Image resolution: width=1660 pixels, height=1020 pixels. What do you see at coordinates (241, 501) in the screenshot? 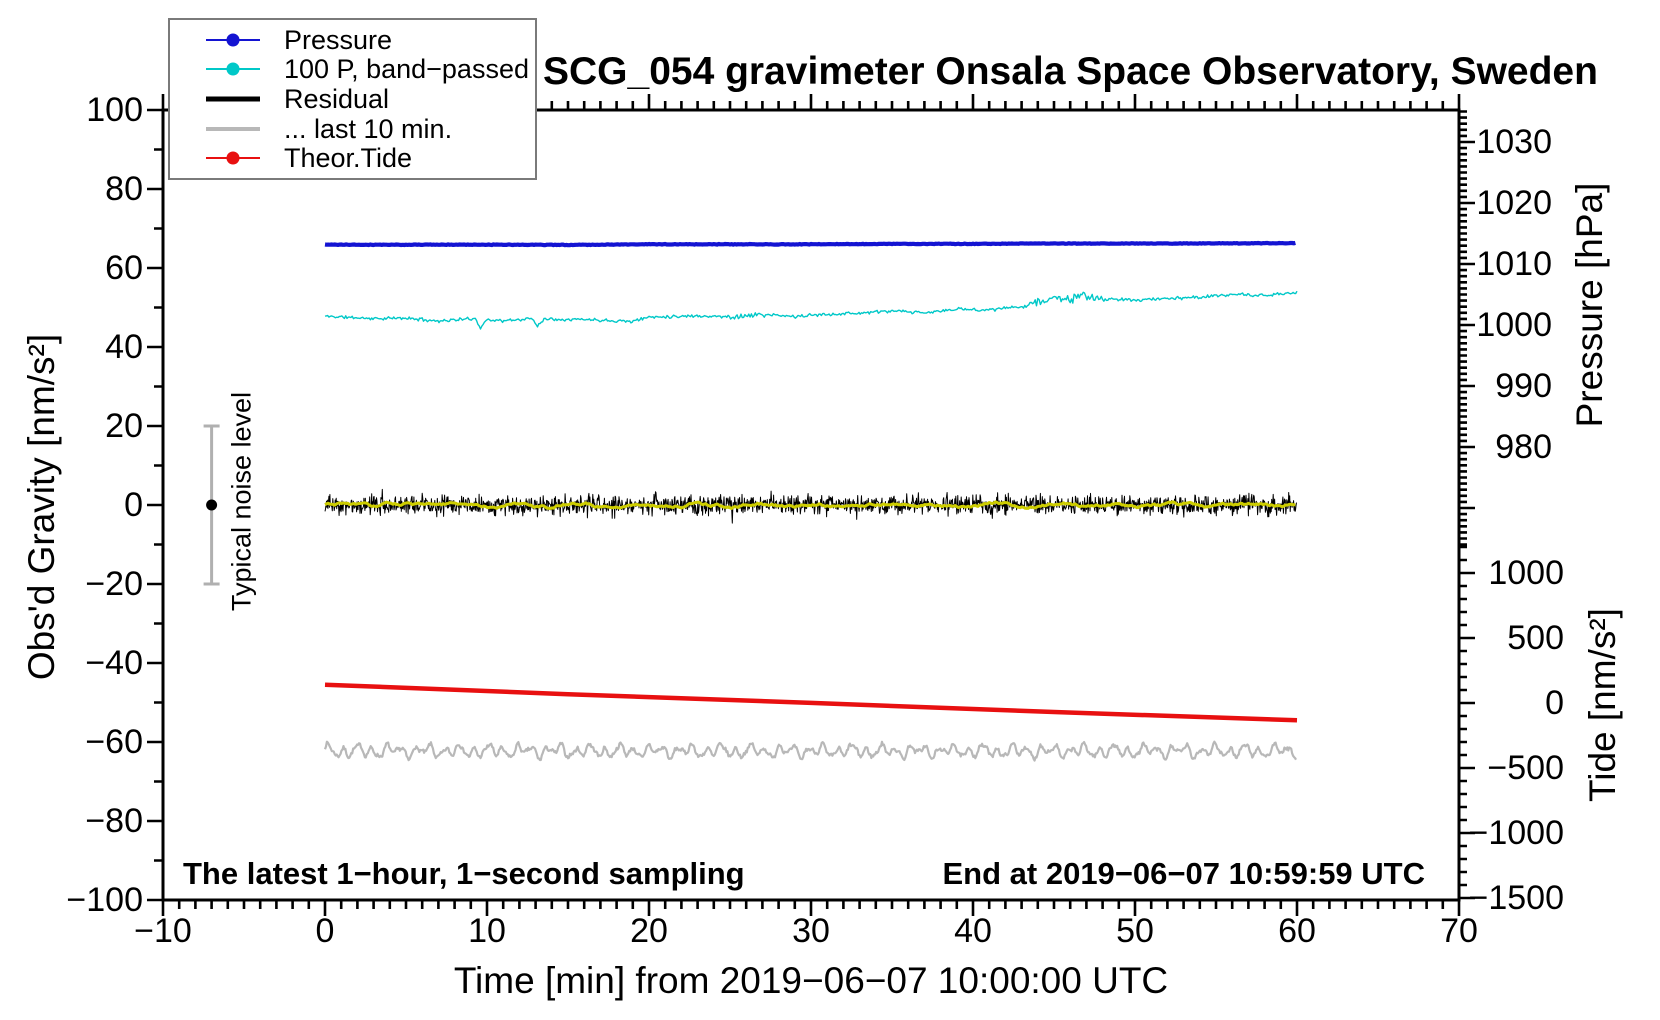
I see `noise-level-label: Typical noise level` at bounding box center [241, 501].